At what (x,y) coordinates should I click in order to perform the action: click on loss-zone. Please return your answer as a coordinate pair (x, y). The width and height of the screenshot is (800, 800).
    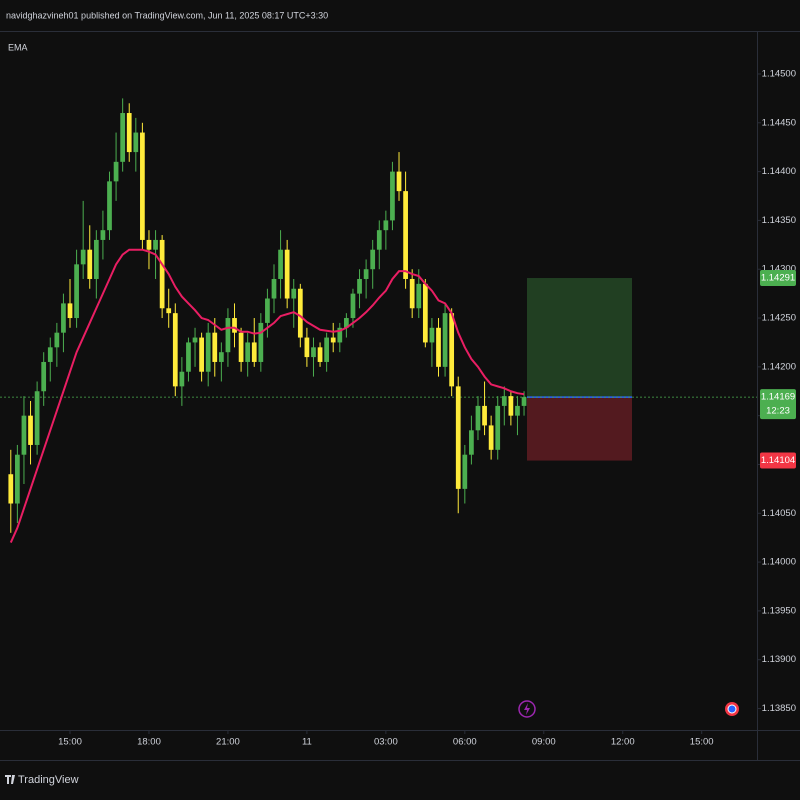
    Looking at the image, I should click on (579, 429).